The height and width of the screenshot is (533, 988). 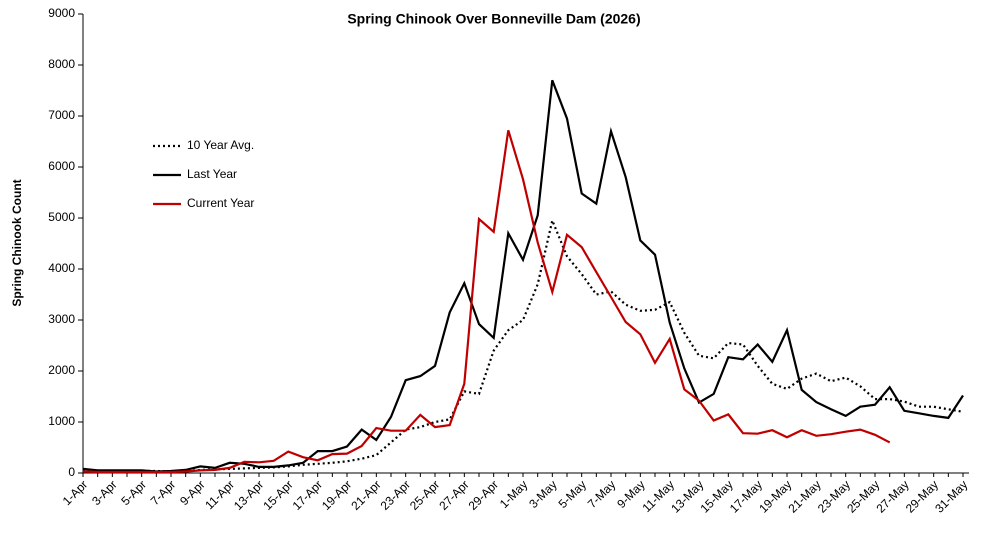 What do you see at coordinates (220, 145) in the screenshot?
I see `legend-label: 10 Year Avg.` at bounding box center [220, 145].